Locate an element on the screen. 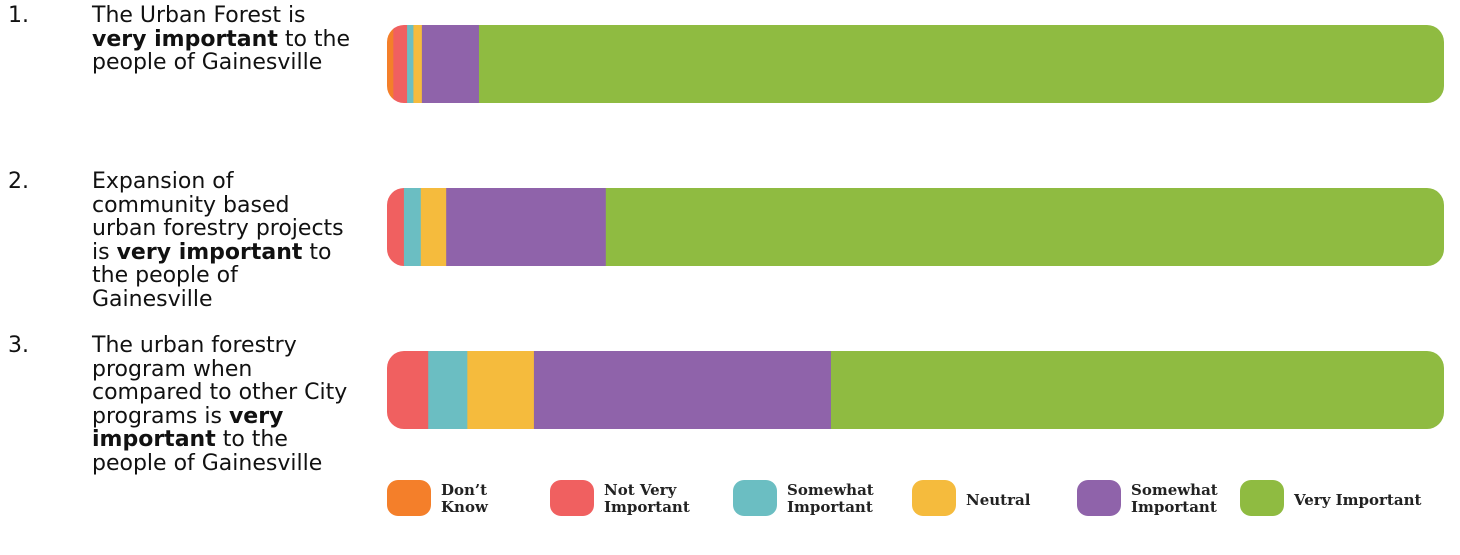 The image size is (1460, 555). statement-number: 2. is located at coordinates (18, 181).